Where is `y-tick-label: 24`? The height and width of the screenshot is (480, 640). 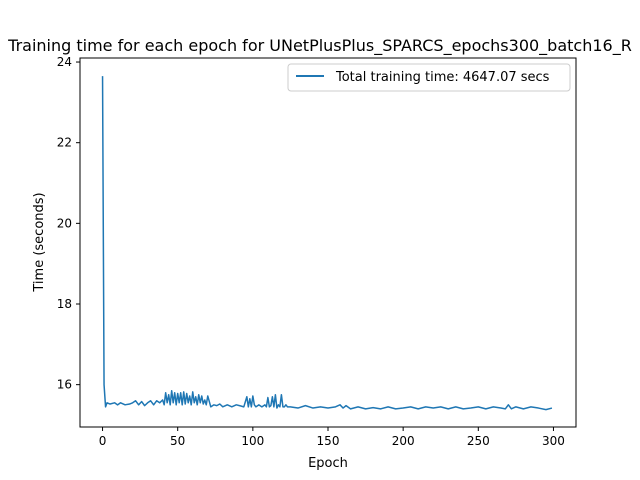
y-tick-label: 24 is located at coordinates (64, 62).